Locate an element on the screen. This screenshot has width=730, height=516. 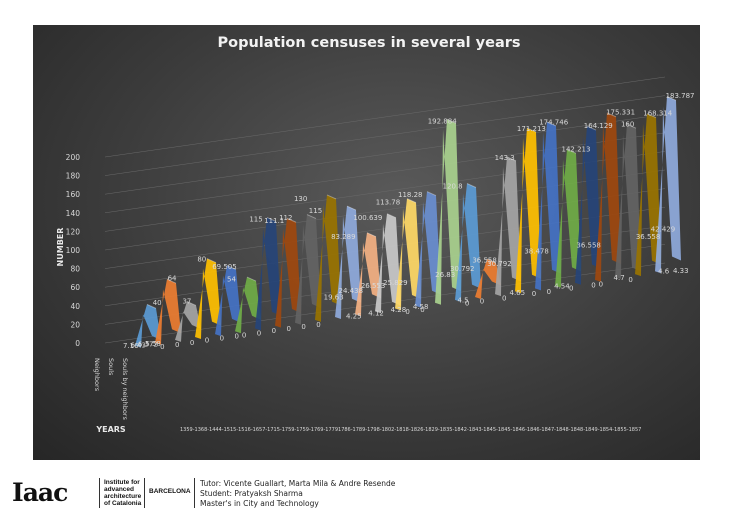
data-label: 142.213 is located at coordinates (576, 150).